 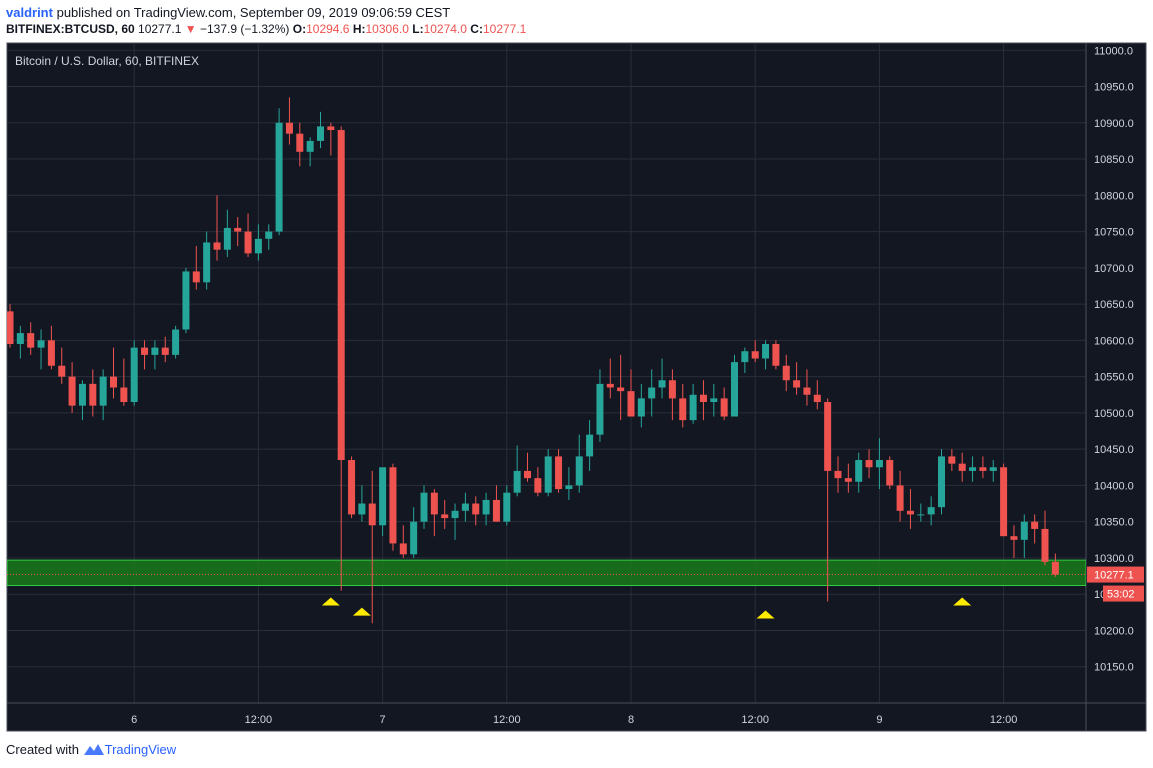 I want to click on symbol-label: BITFINEX:BTCUSD, 60, so click(x=70, y=29).